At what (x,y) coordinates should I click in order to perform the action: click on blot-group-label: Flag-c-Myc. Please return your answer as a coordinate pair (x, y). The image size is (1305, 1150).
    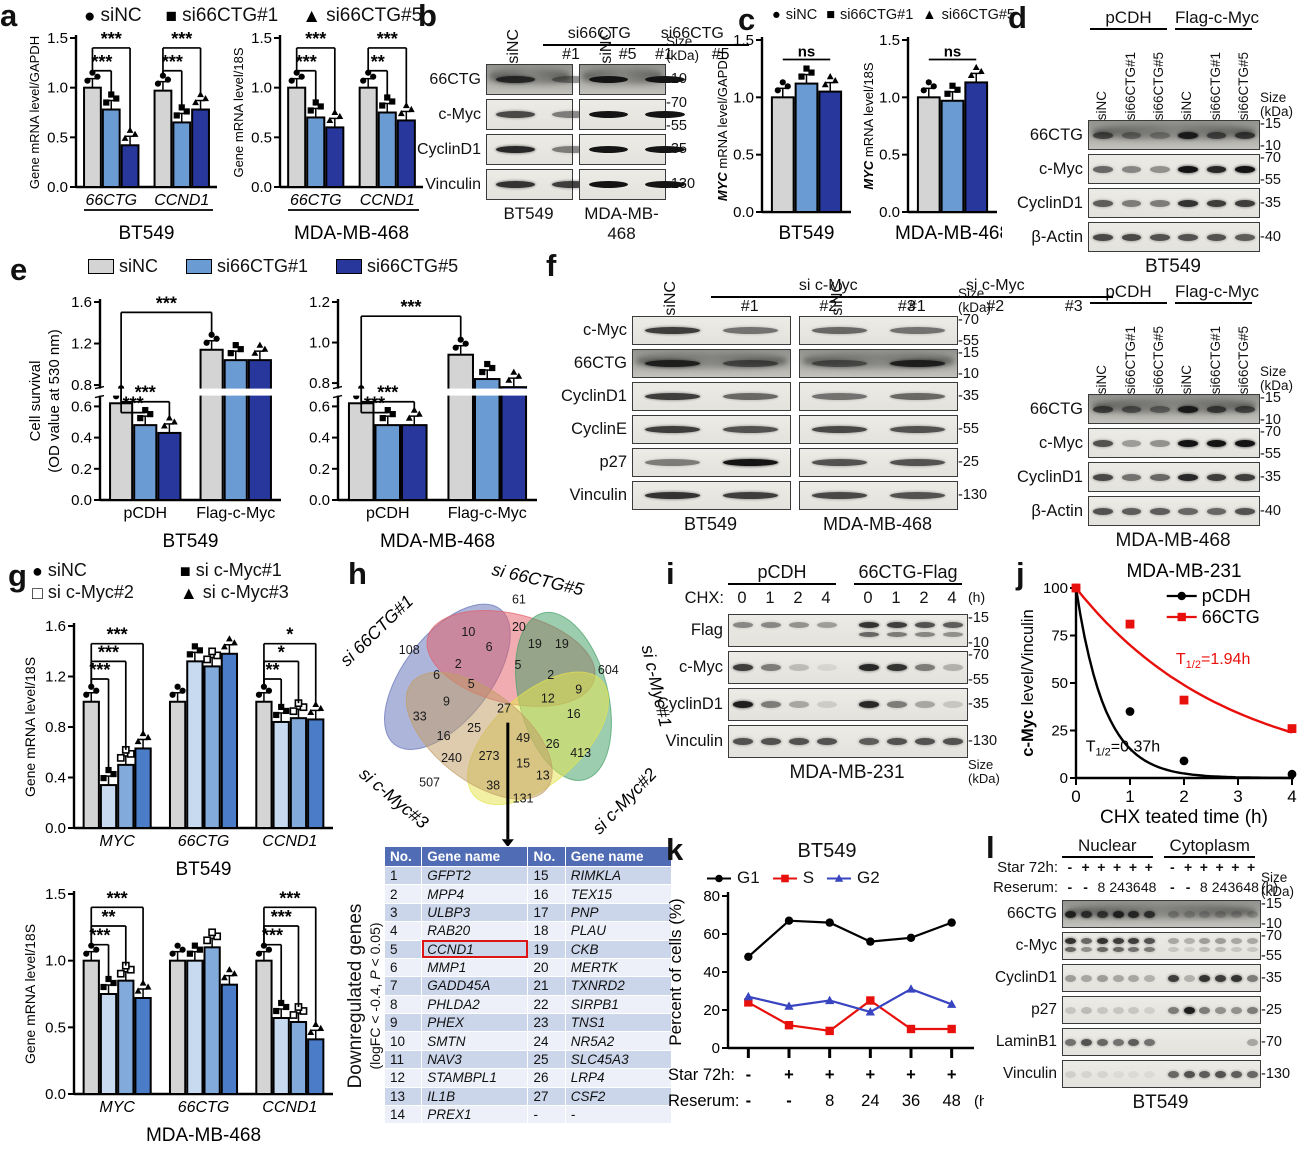
    Looking at the image, I should click on (1217, 293).